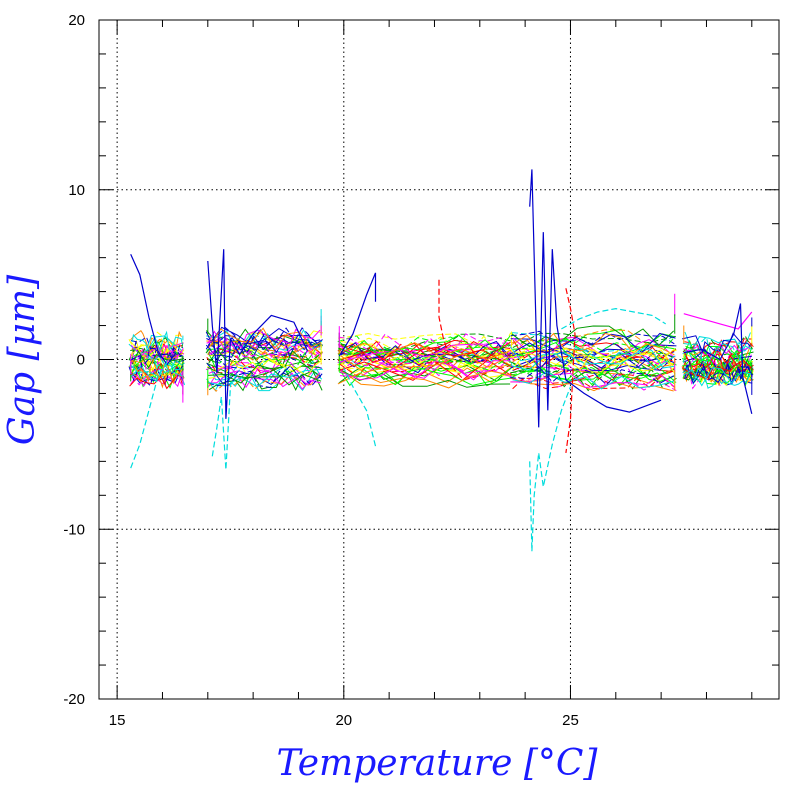 This screenshot has width=797, height=797. I want to click on y-axis-title: Gap [μm], so click(22, 359).